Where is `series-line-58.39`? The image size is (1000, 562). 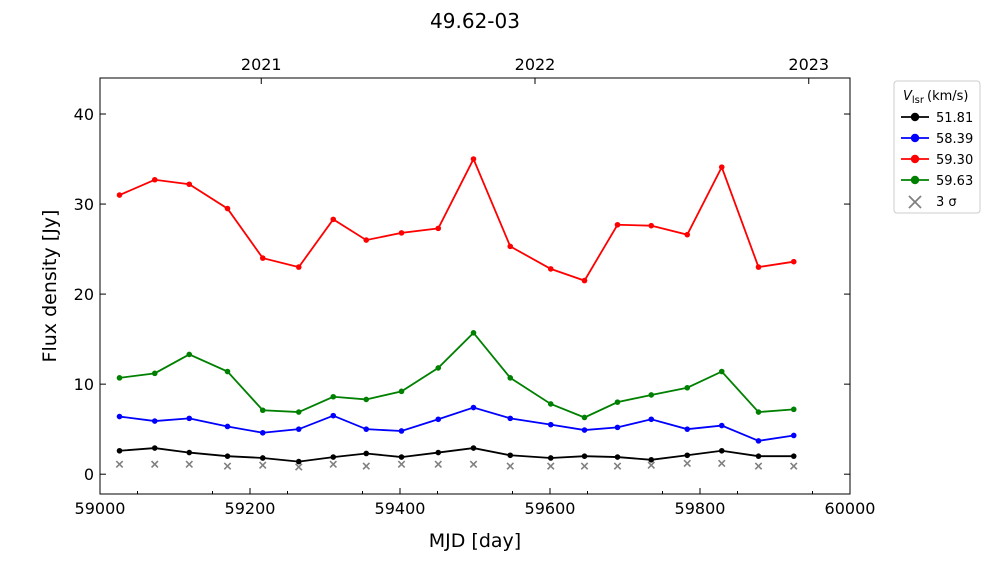 series-line-58.39 is located at coordinates (456, 424).